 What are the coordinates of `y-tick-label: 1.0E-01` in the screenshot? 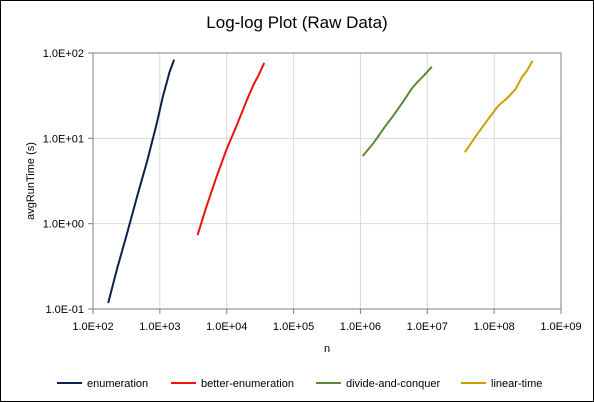 It's located at (64, 310).